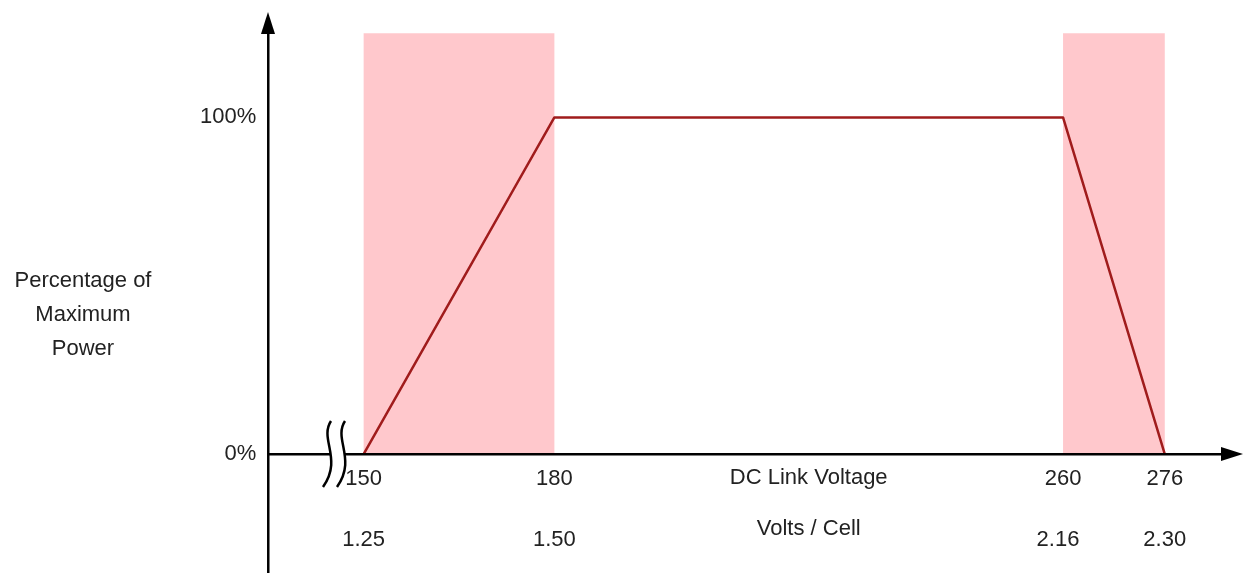  I want to click on x2-axis-title: Volts / Cell, so click(808, 527).